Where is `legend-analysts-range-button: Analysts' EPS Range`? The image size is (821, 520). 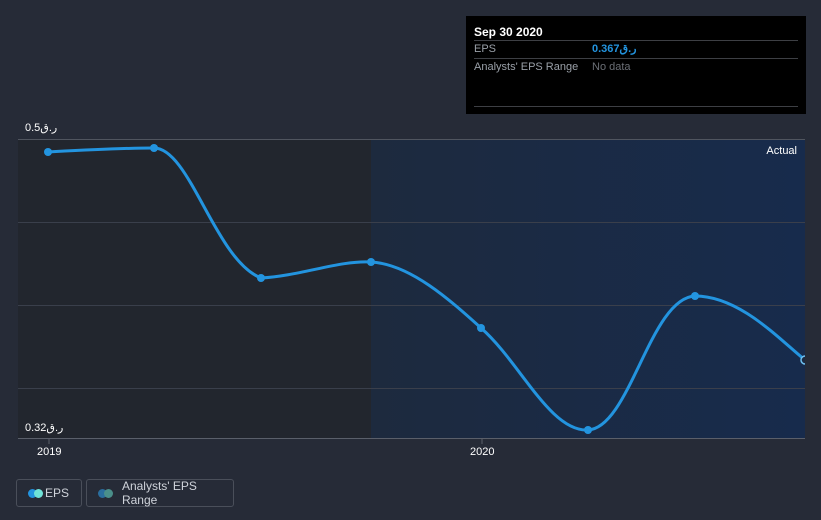
legend-analysts-range-button: Analysts' EPS Range is located at coordinates (160, 493).